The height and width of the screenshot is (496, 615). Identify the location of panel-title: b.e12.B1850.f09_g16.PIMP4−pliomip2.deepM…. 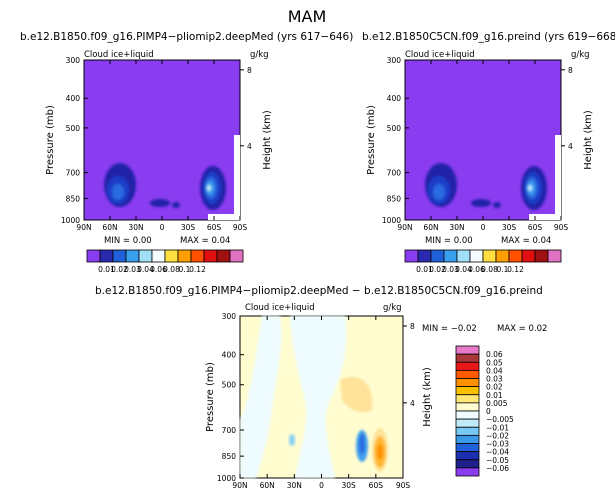
(186, 37).